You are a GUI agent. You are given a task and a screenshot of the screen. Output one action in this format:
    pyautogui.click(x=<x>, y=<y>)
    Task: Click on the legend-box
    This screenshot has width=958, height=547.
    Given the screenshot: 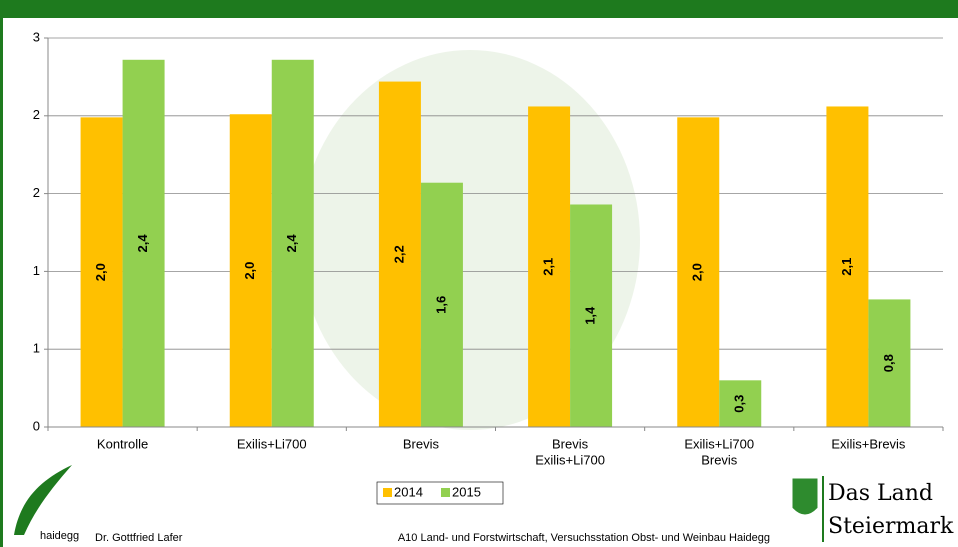 What is the action you would take?
    pyautogui.click(x=440, y=493)
    